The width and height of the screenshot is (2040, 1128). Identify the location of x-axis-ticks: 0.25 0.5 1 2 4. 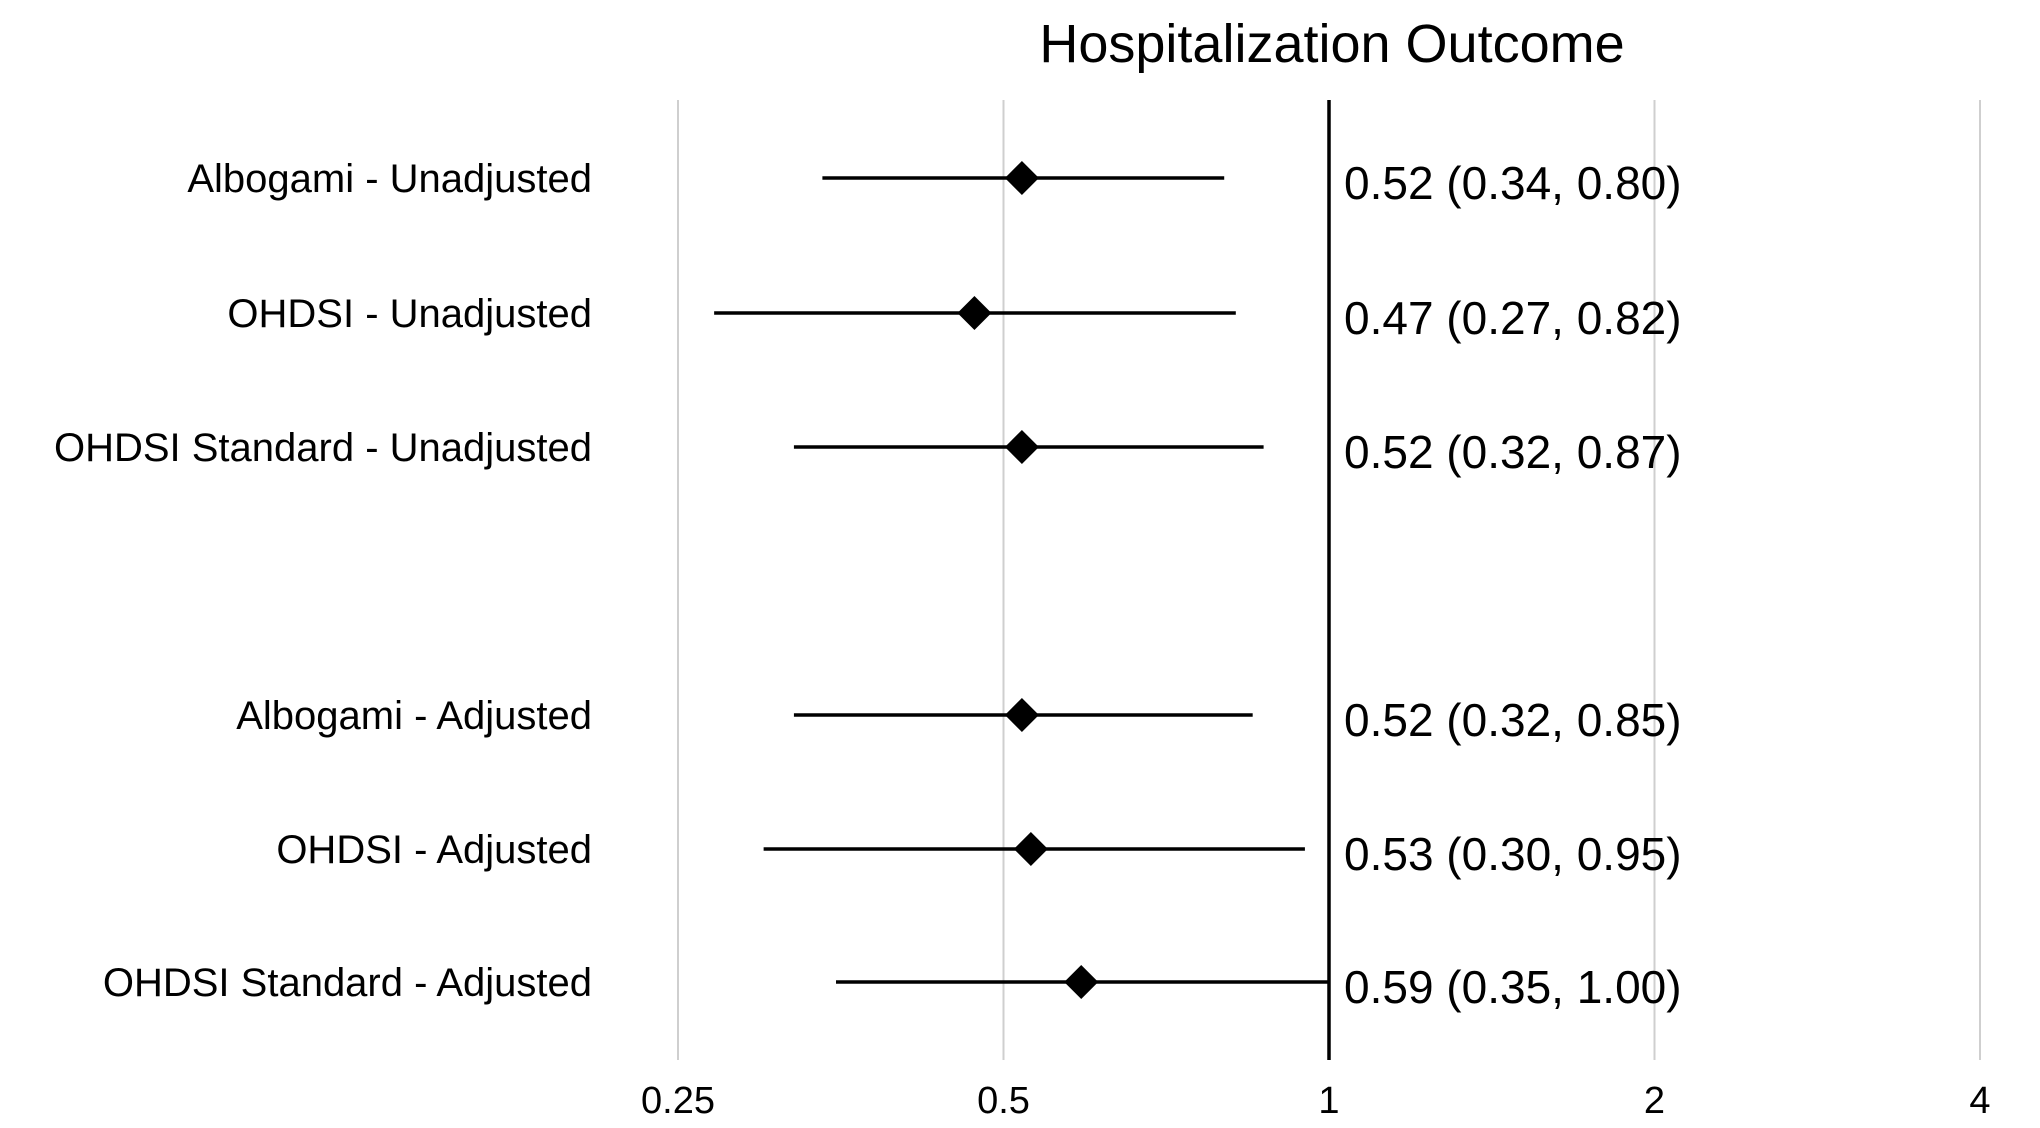
(1316, 1101).